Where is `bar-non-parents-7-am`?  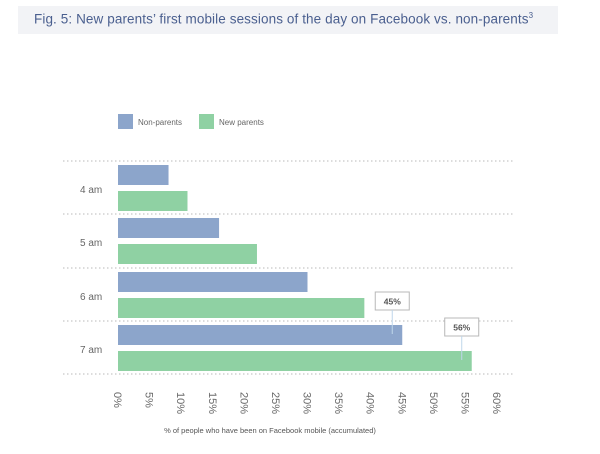
bar-non-parents-7-am is located at coordinates (260, 335).